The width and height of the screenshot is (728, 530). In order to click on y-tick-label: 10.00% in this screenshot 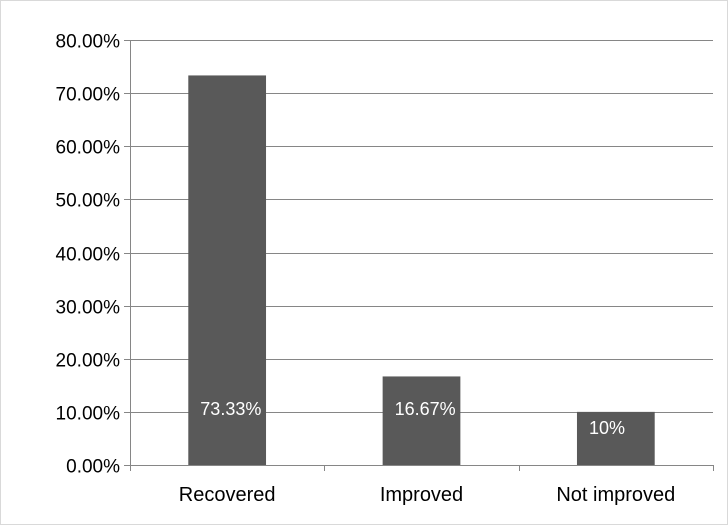, I will do `click(88, 414)`.